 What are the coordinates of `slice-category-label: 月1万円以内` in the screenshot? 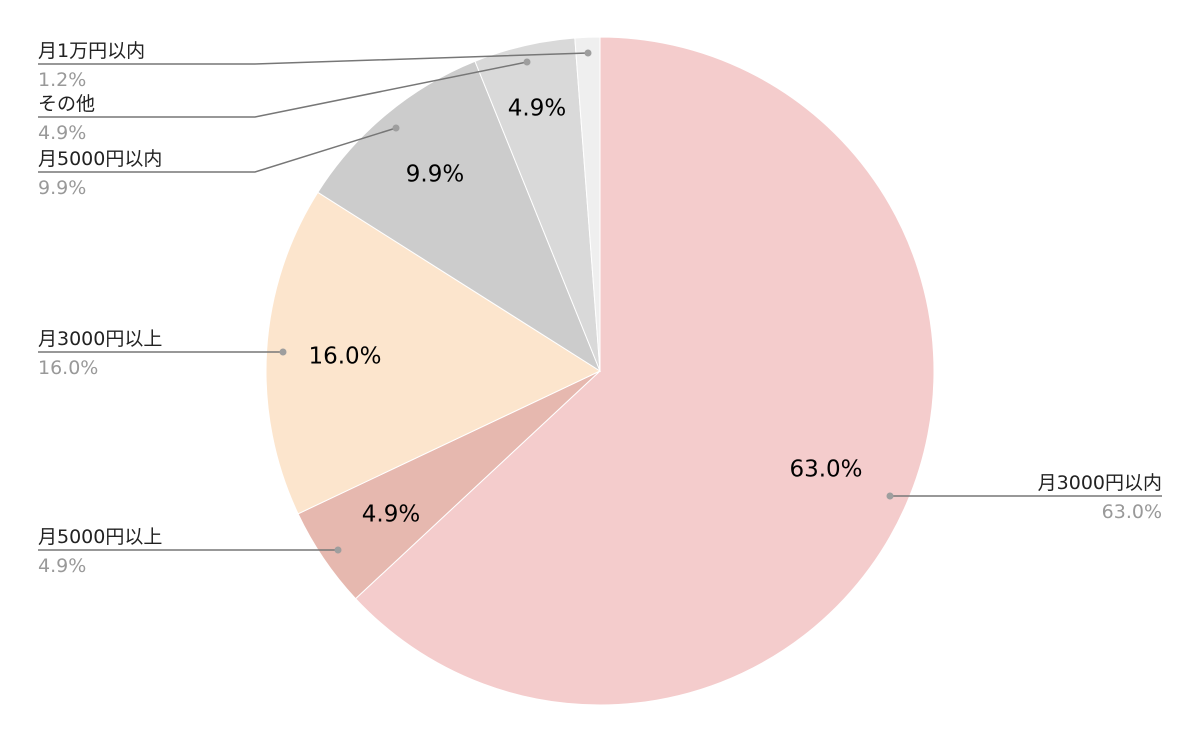 It's located at (91, 51).